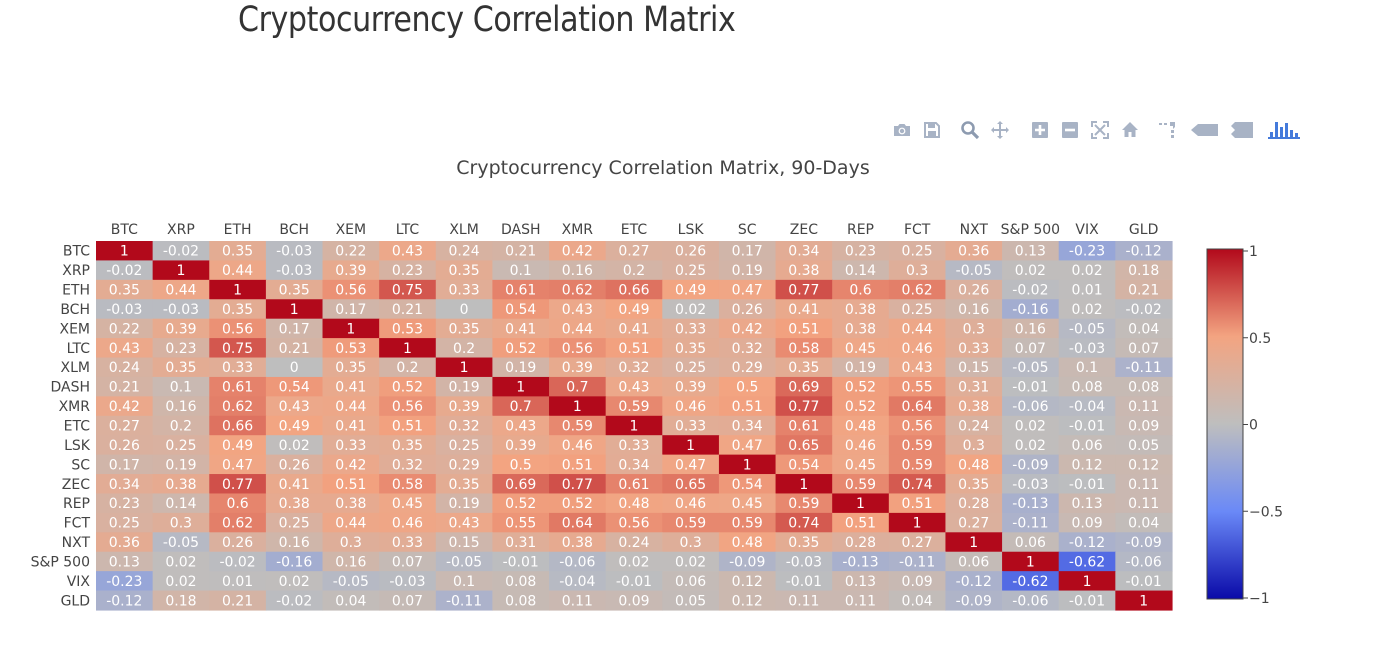 Image resolution: width=1383 pixels, height=659 pixels. I want to click on zoom-out-icon, so click(1070, 130).